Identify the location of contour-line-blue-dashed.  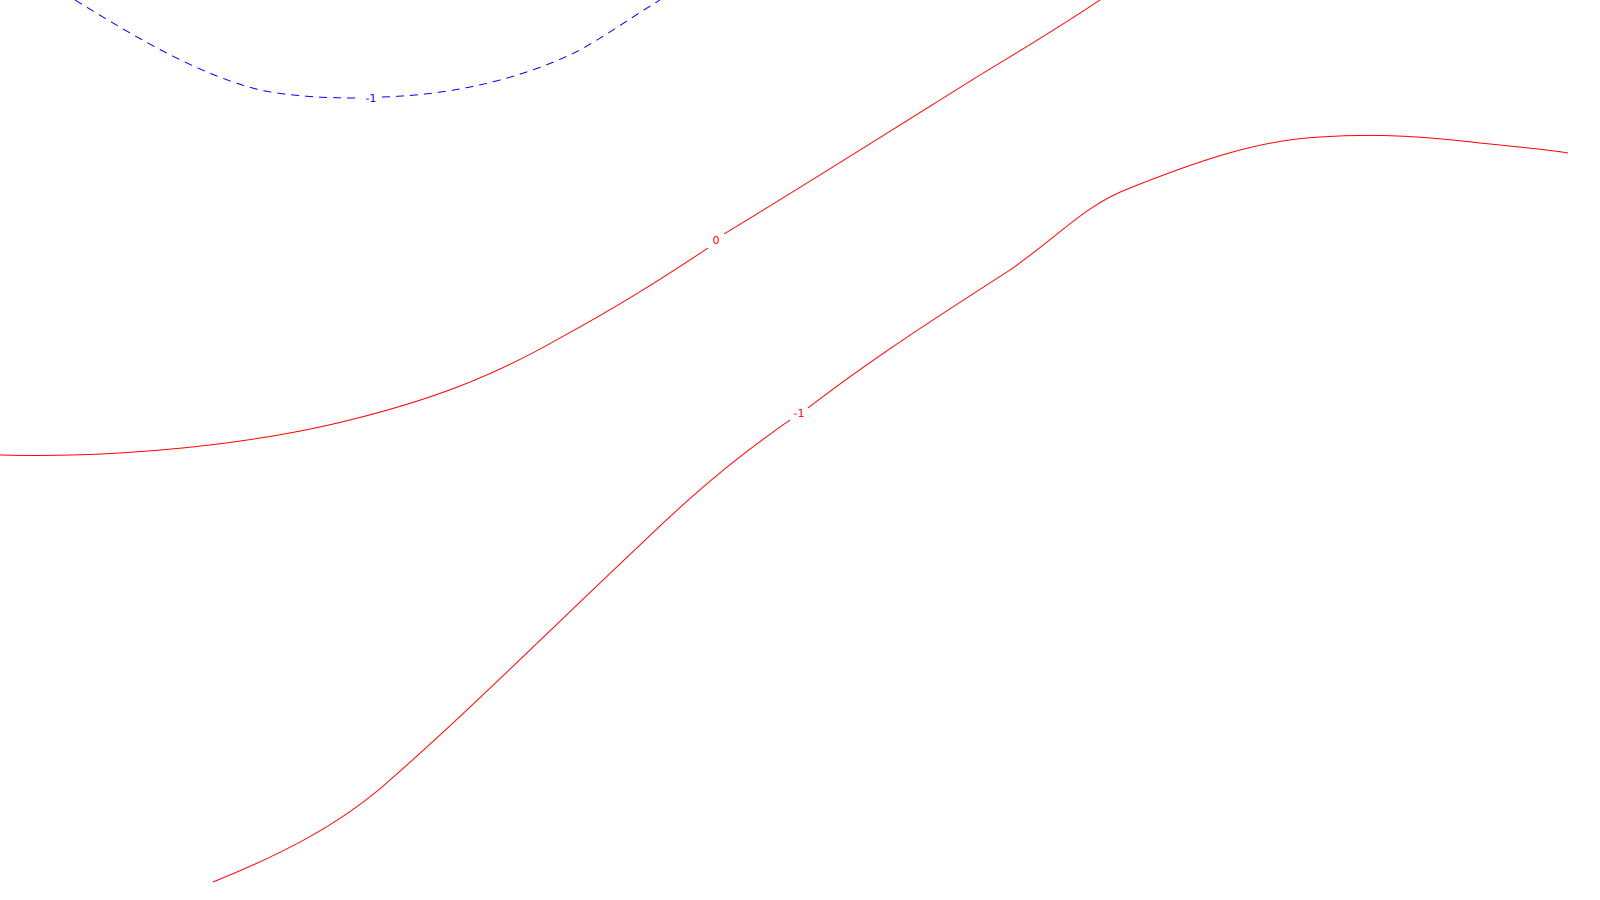
(217, 49).